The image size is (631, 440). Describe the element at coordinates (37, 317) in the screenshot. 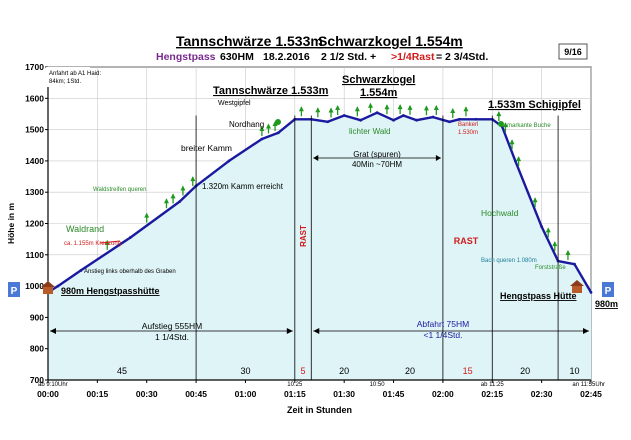

I see `y-tick-label: 900` at that location.